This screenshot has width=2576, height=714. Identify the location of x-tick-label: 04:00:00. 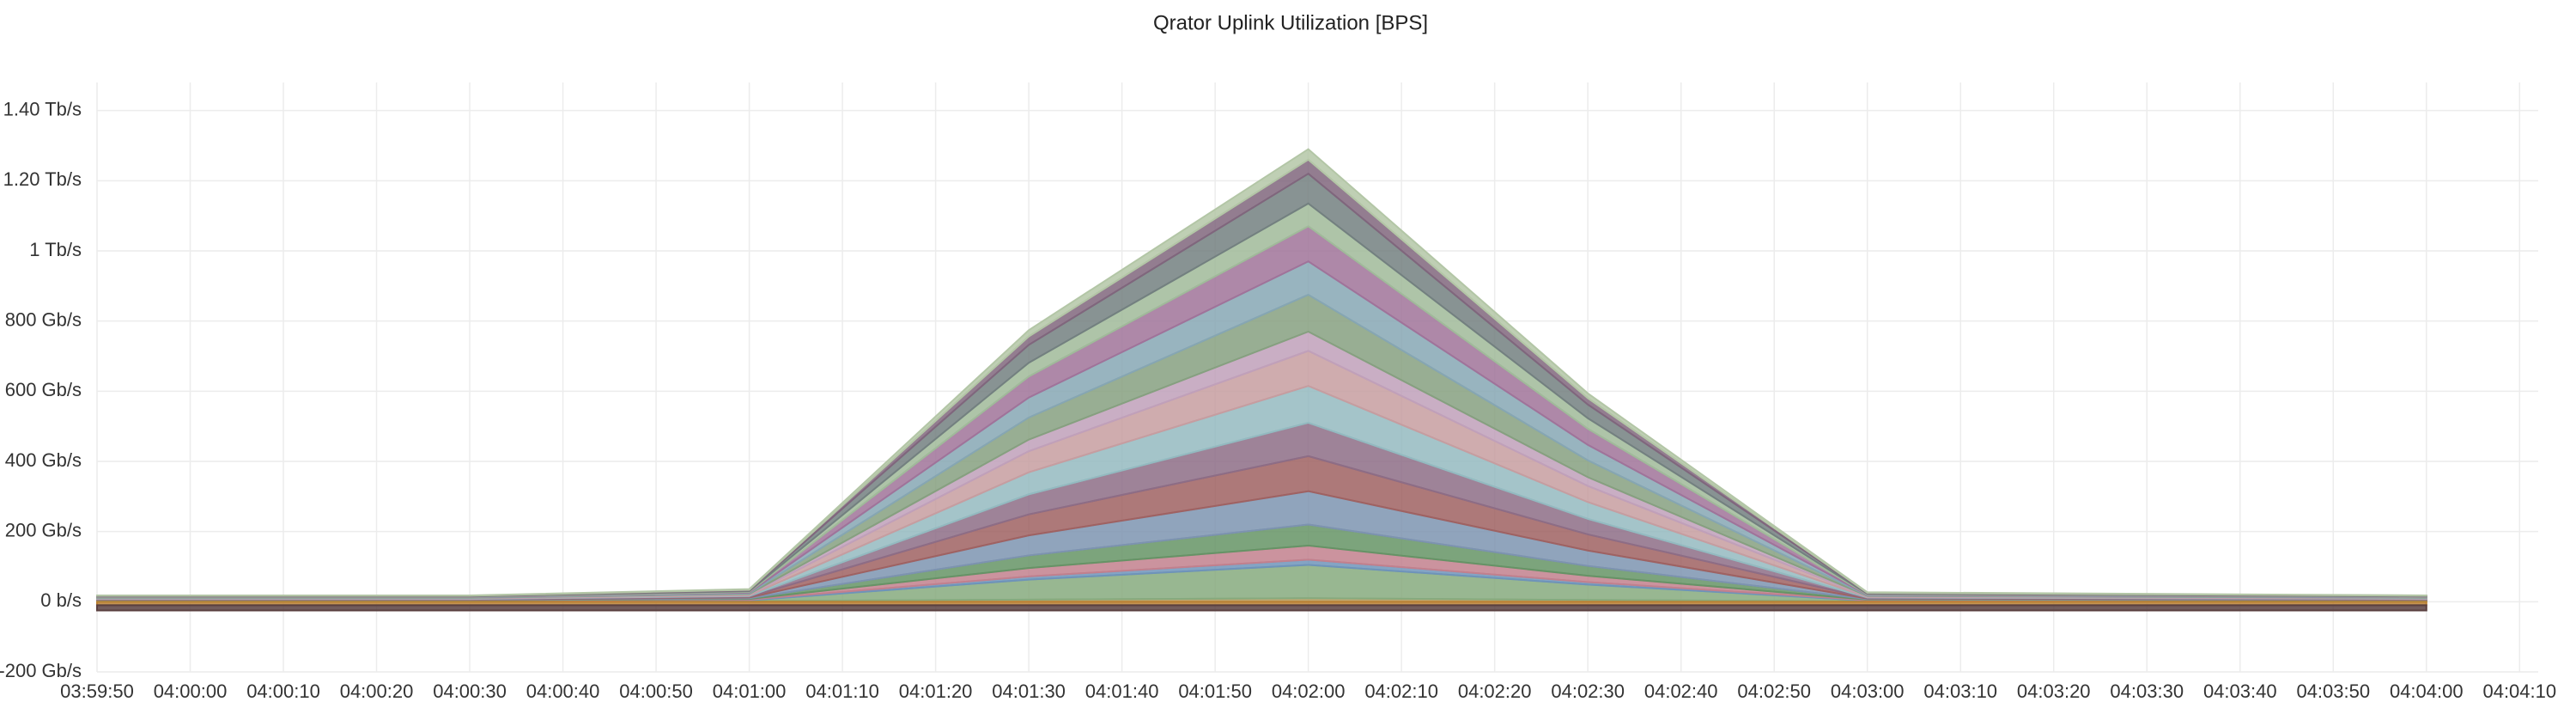
(191, 691).